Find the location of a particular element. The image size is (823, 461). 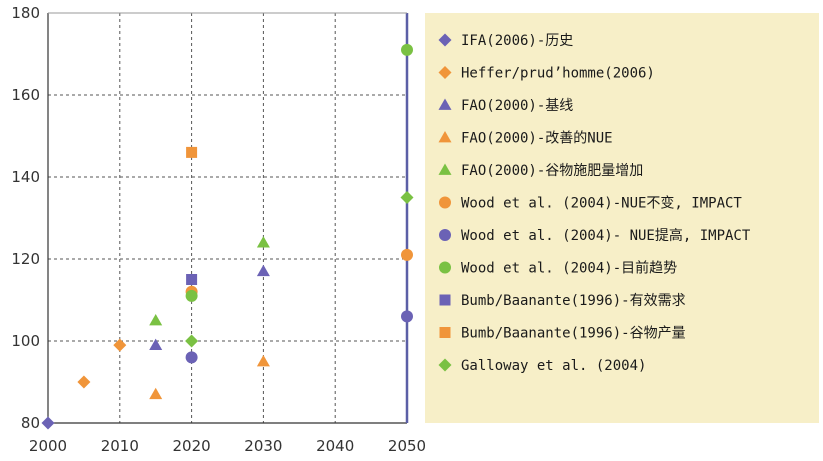

legend-label: IFA(2006)-历史 is located at coordinates (517, 41).